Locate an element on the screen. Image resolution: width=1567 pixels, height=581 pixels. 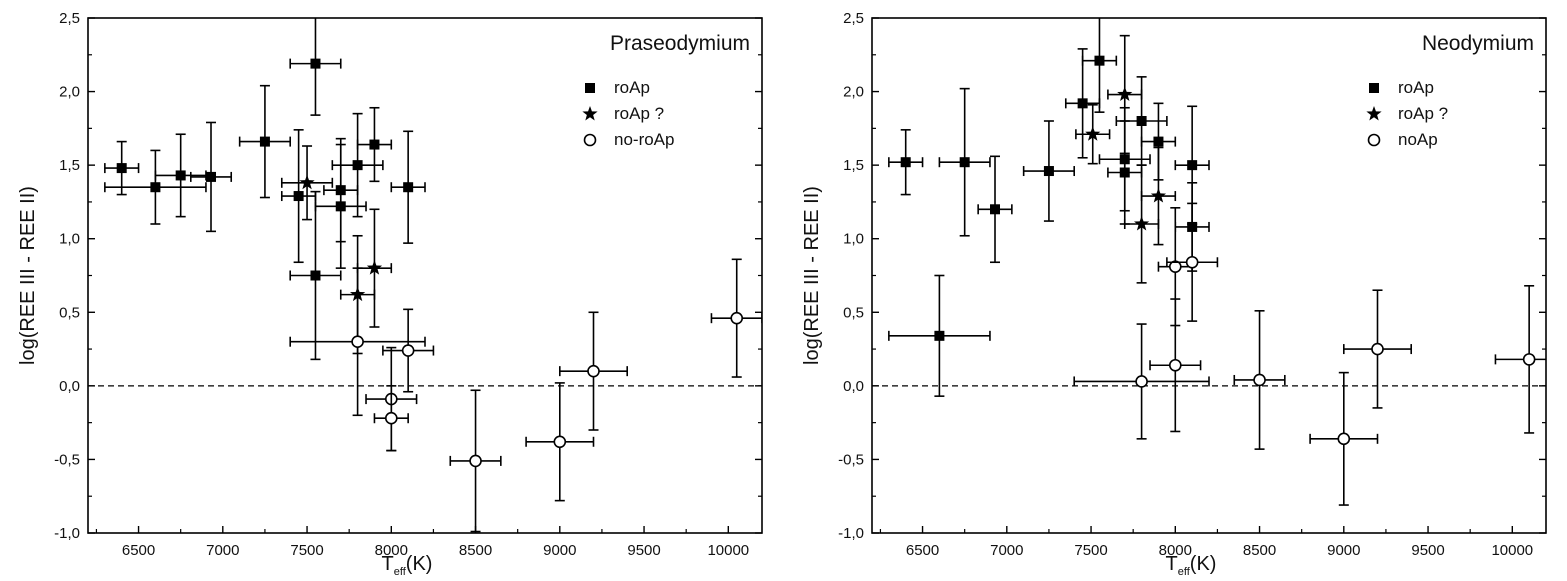
legend-label: noAp is located at coordinates (1418, 139).